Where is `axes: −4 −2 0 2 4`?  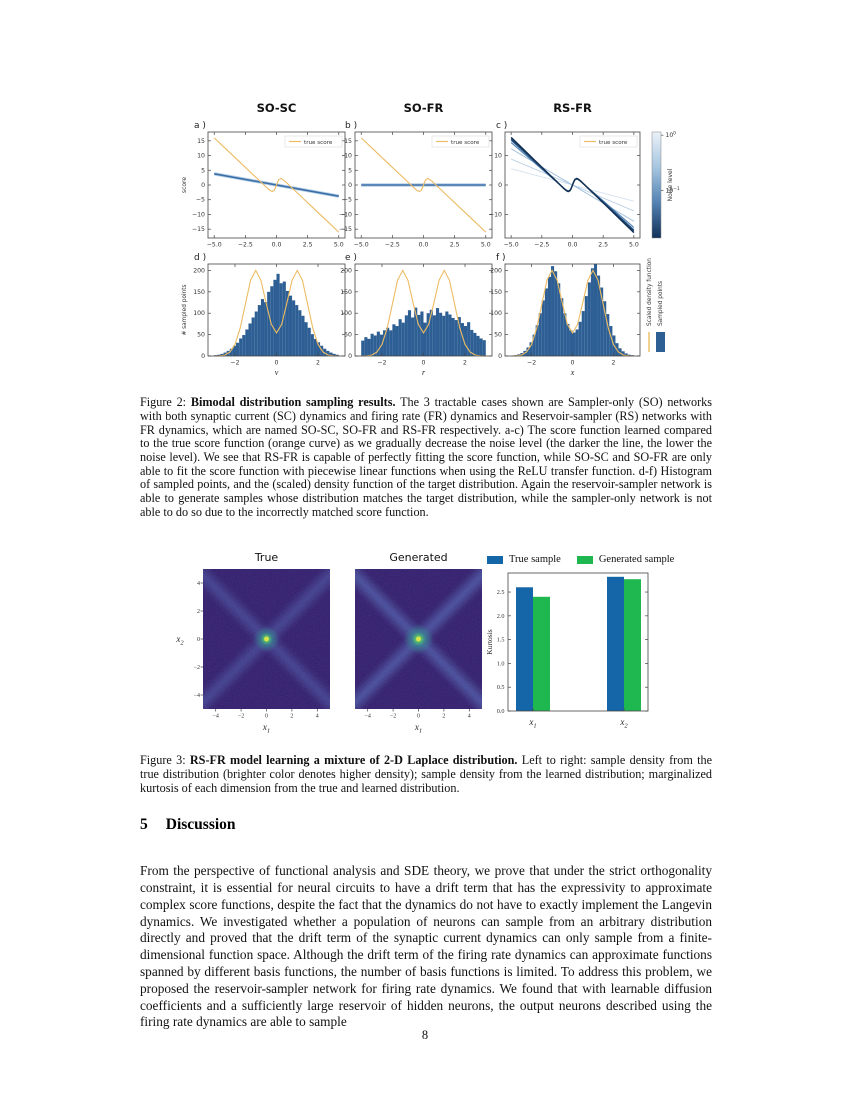 axes: −4 −2 0 2 4 is located at coordinates (418, 714).